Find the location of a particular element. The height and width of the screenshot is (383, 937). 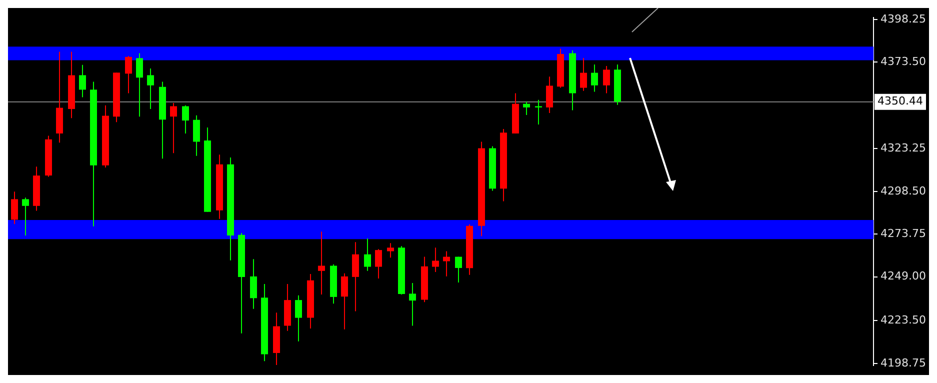

y-tick-label: 4323.25 is located at coordinates (903, 148).